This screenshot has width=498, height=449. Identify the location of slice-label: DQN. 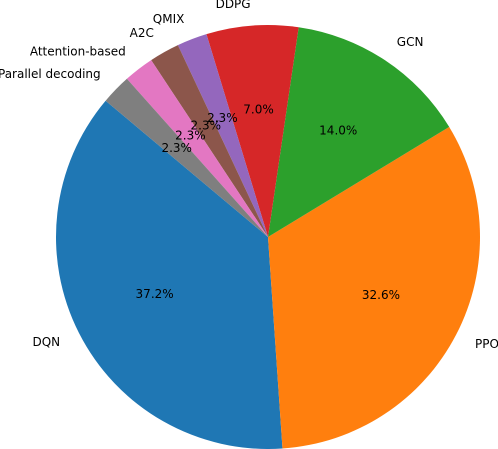
(46, 342).